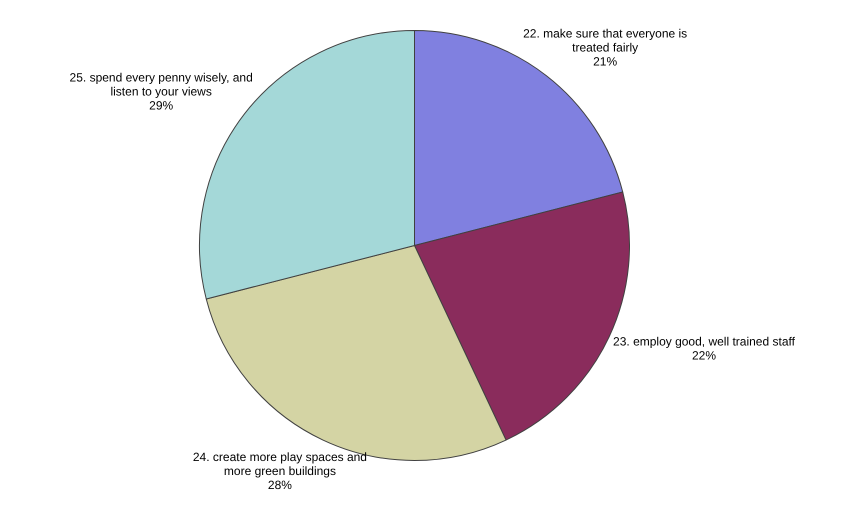 The height and width of the screenshot is (509, 845). I want to click on data-label: 29%, so click(161, 105).